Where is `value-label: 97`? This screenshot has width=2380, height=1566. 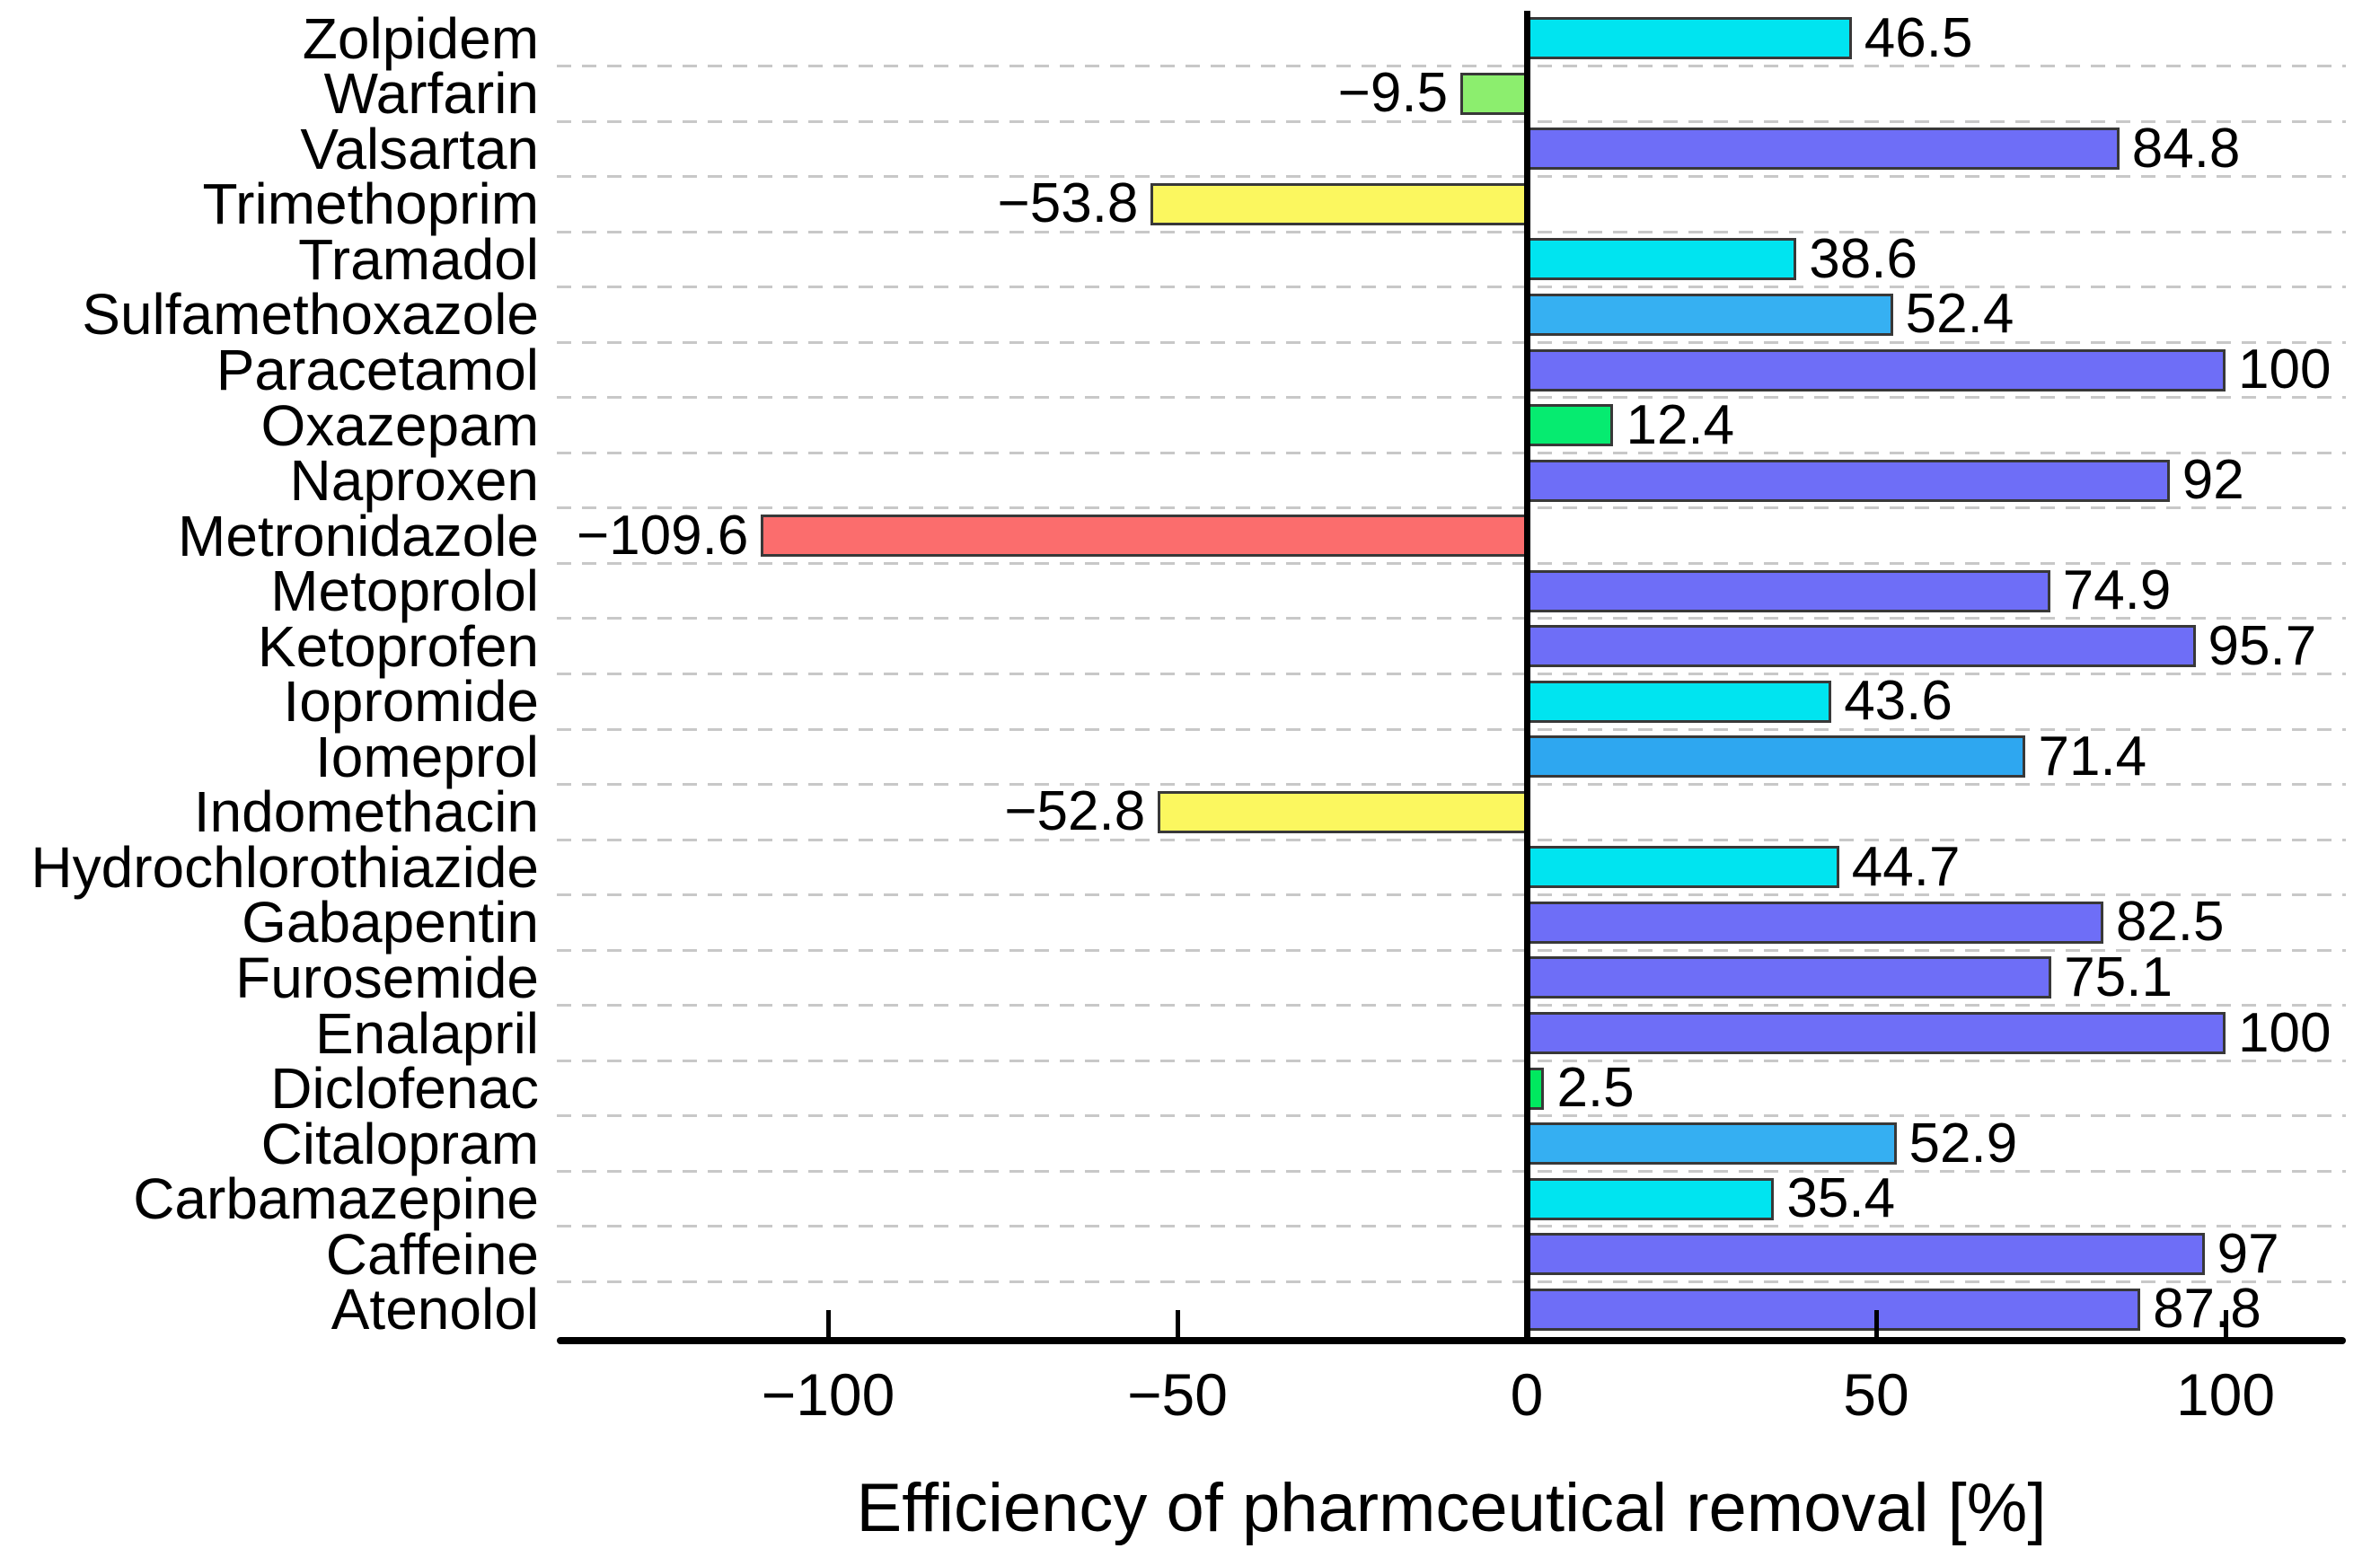 value-label: 97 is located at coordinates (2248, 1253).